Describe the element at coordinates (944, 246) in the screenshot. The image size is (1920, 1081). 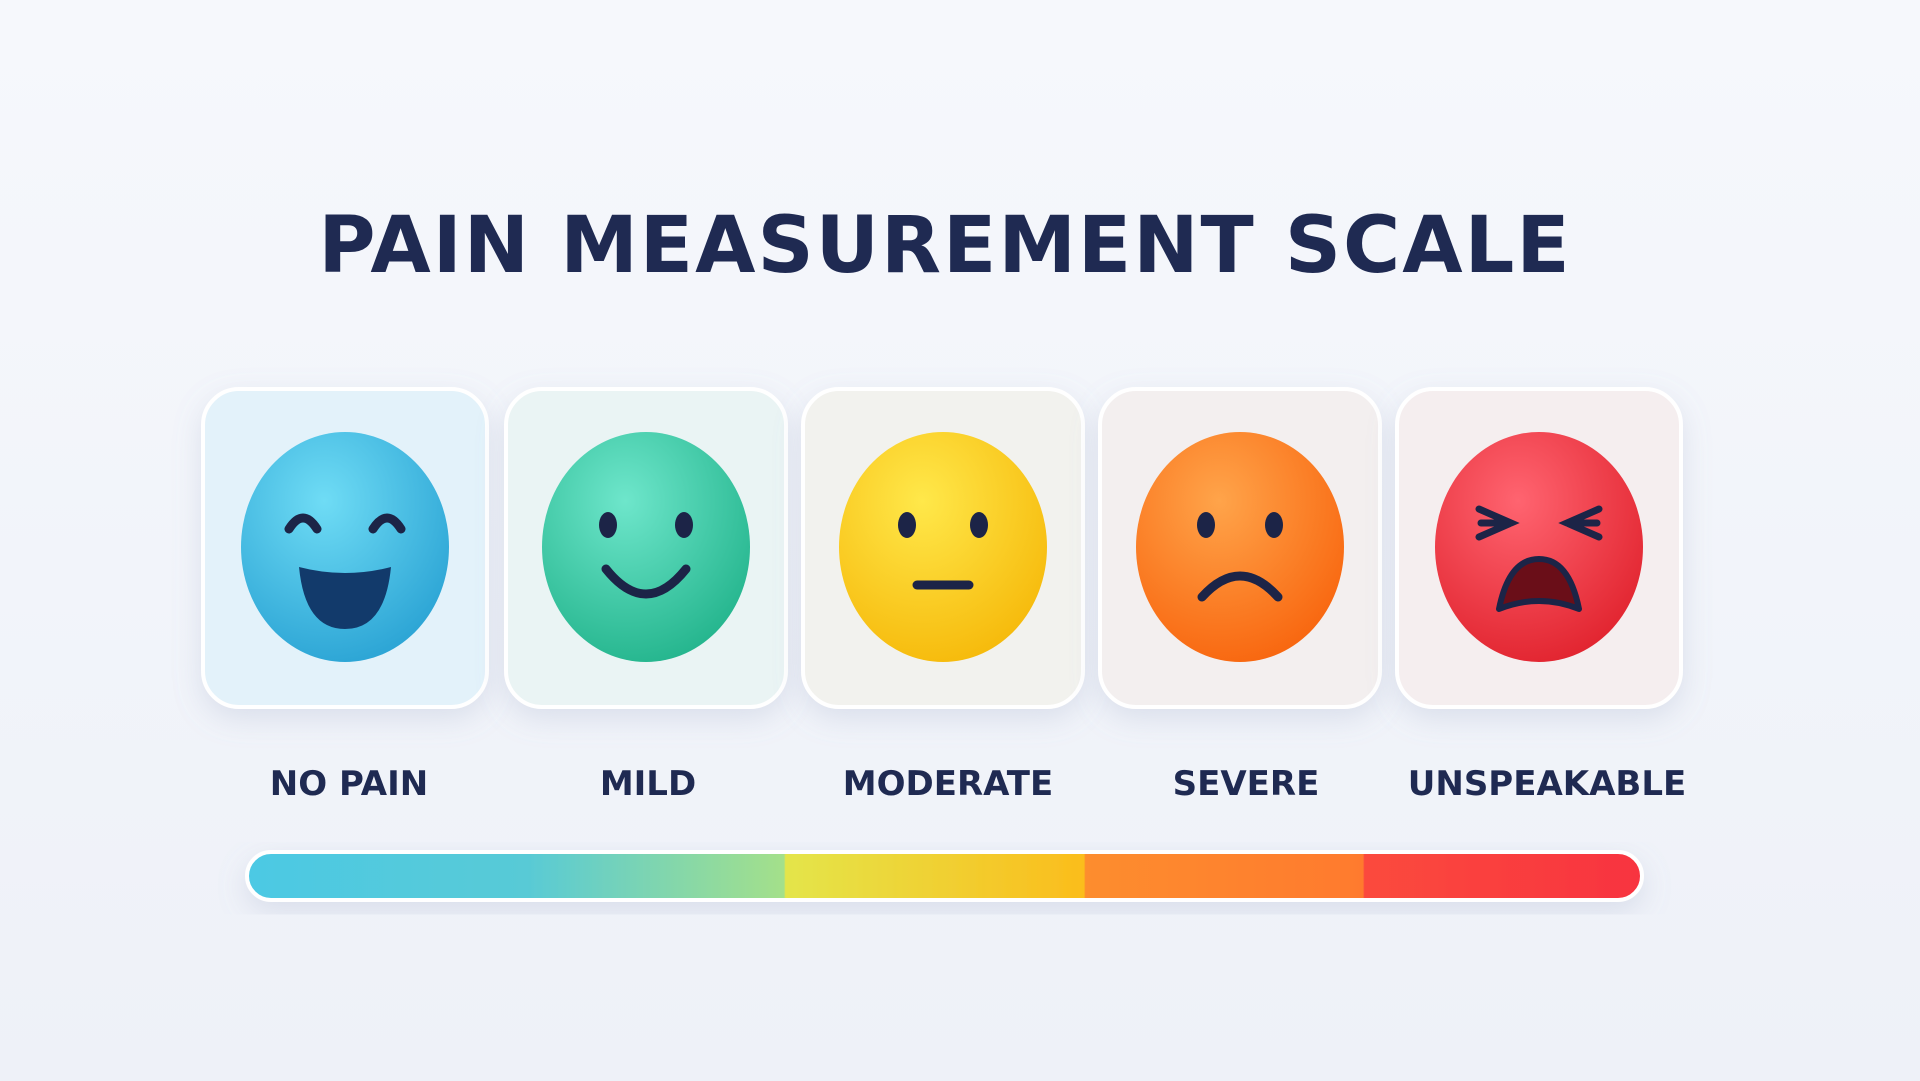
I see `title: PAIN MEASUREMENT SCALE` at that location.